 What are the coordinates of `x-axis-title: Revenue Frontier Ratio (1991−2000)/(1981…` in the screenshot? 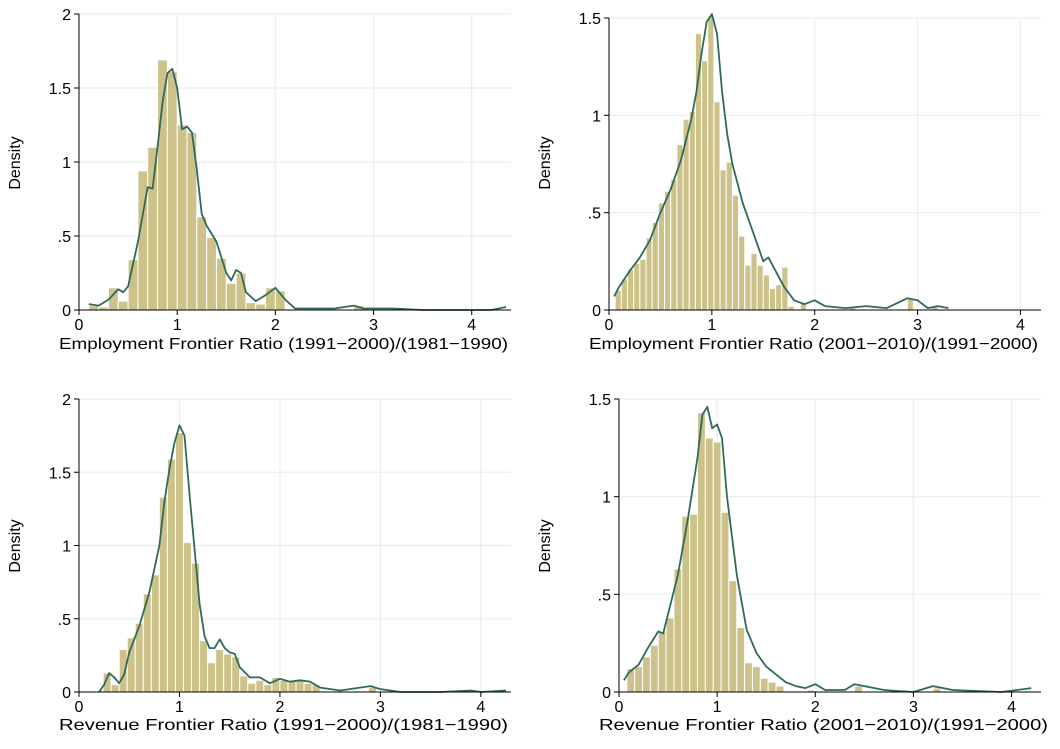 It's located at (283, 725).